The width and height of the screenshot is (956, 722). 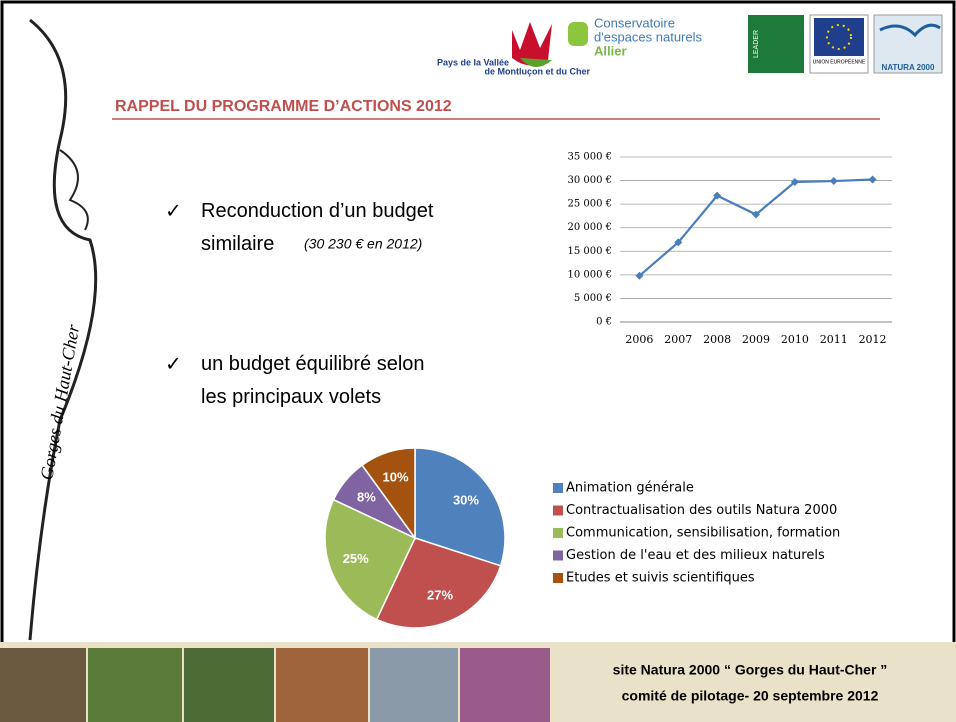 What do you see at coordinates (589, 180) in the screenshot?
I see `y-tick-label: 30 000 €` at bounding box center [589, 180].